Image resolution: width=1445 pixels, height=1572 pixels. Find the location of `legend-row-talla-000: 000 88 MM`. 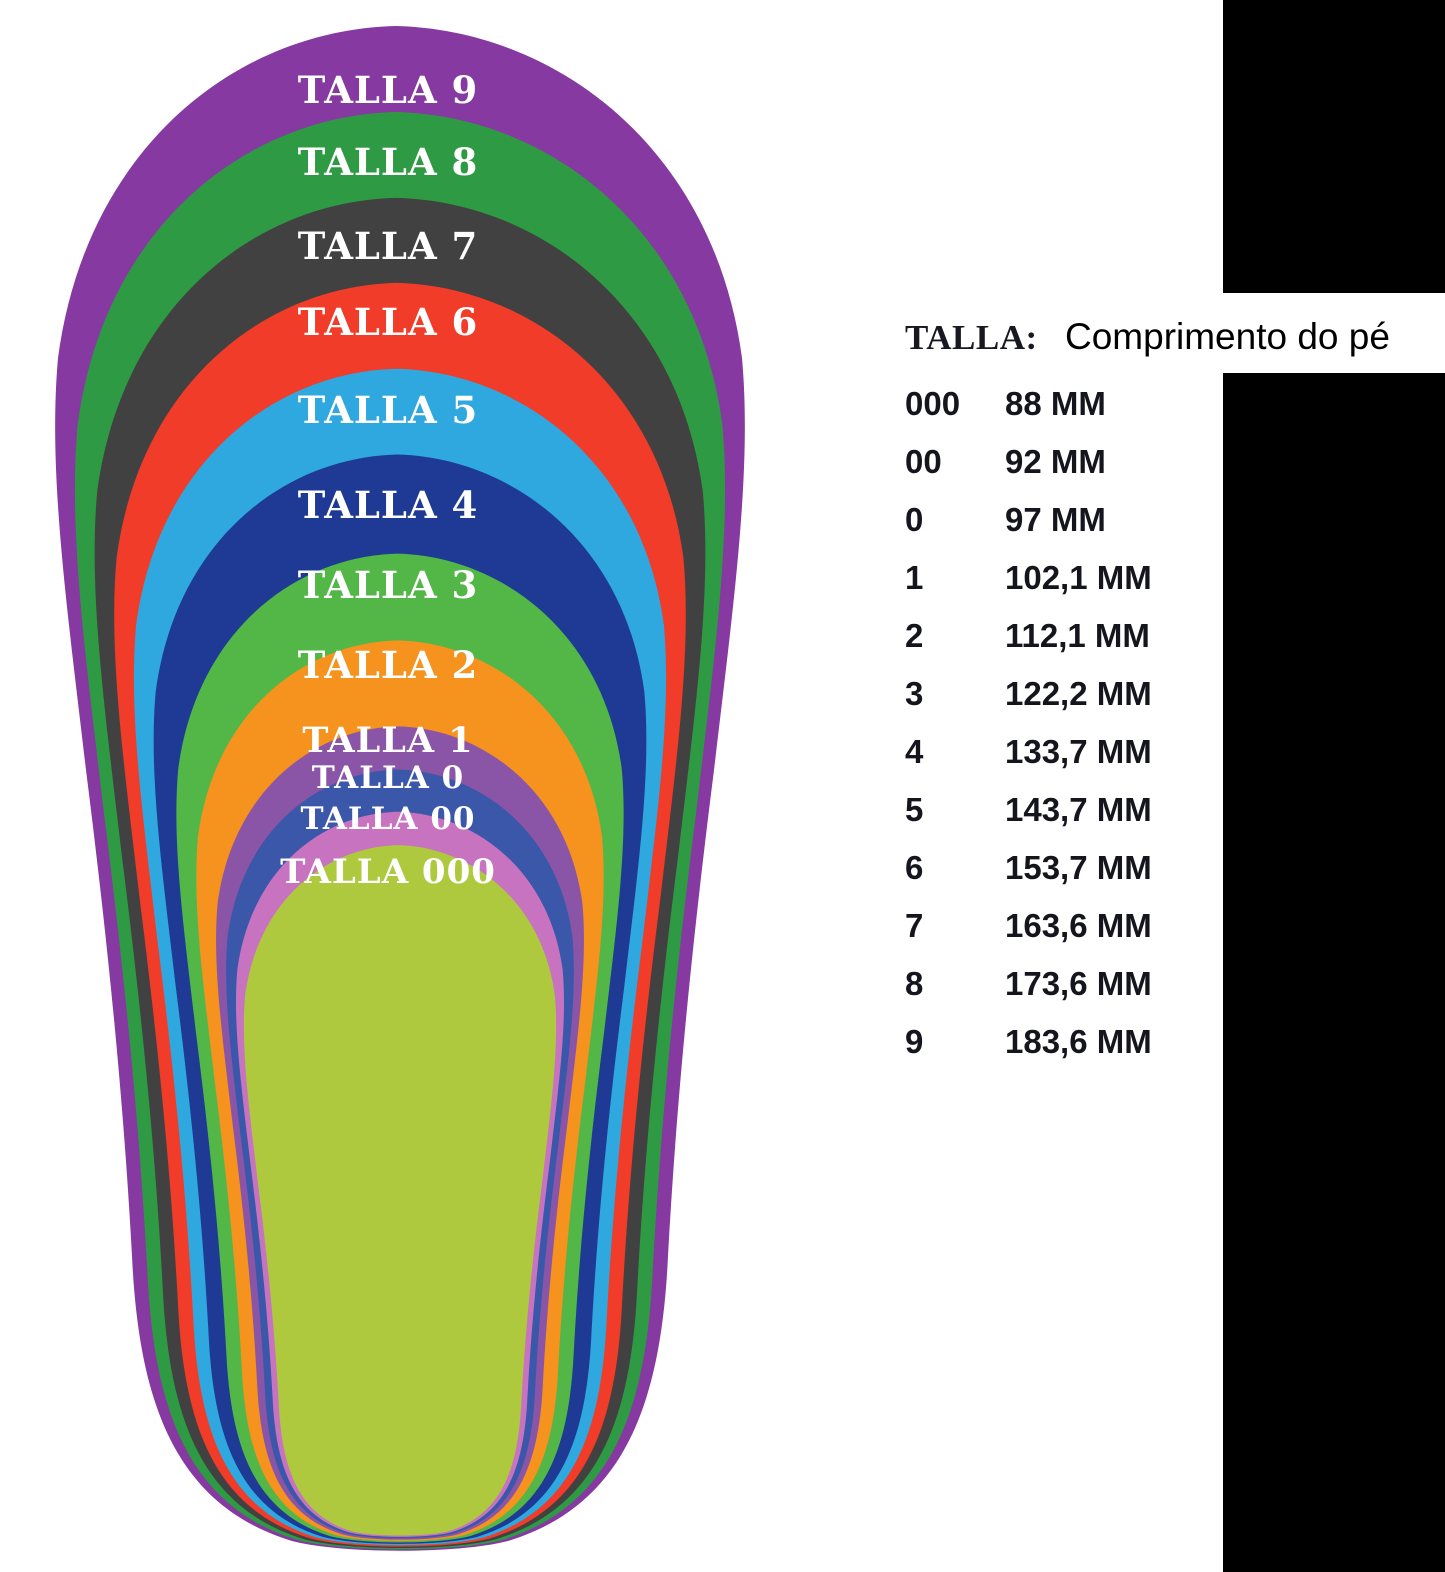

legend-row-talla-000: 000 88 MM is located at coordinates (1165, 404).